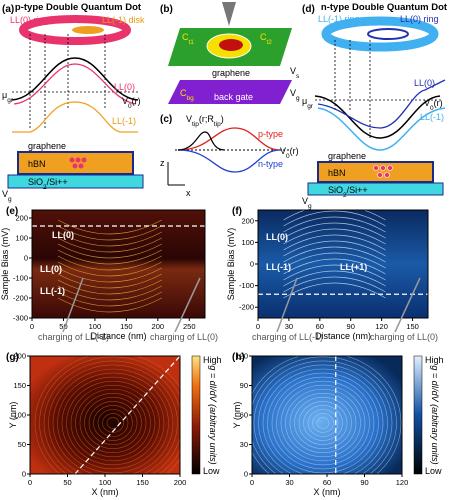 This screenshot has width=454, height=500. What do you see at coordinates (95, 326) in the screenshot?
I see `x-tick-label: 100` at bounding box center [95, 326].